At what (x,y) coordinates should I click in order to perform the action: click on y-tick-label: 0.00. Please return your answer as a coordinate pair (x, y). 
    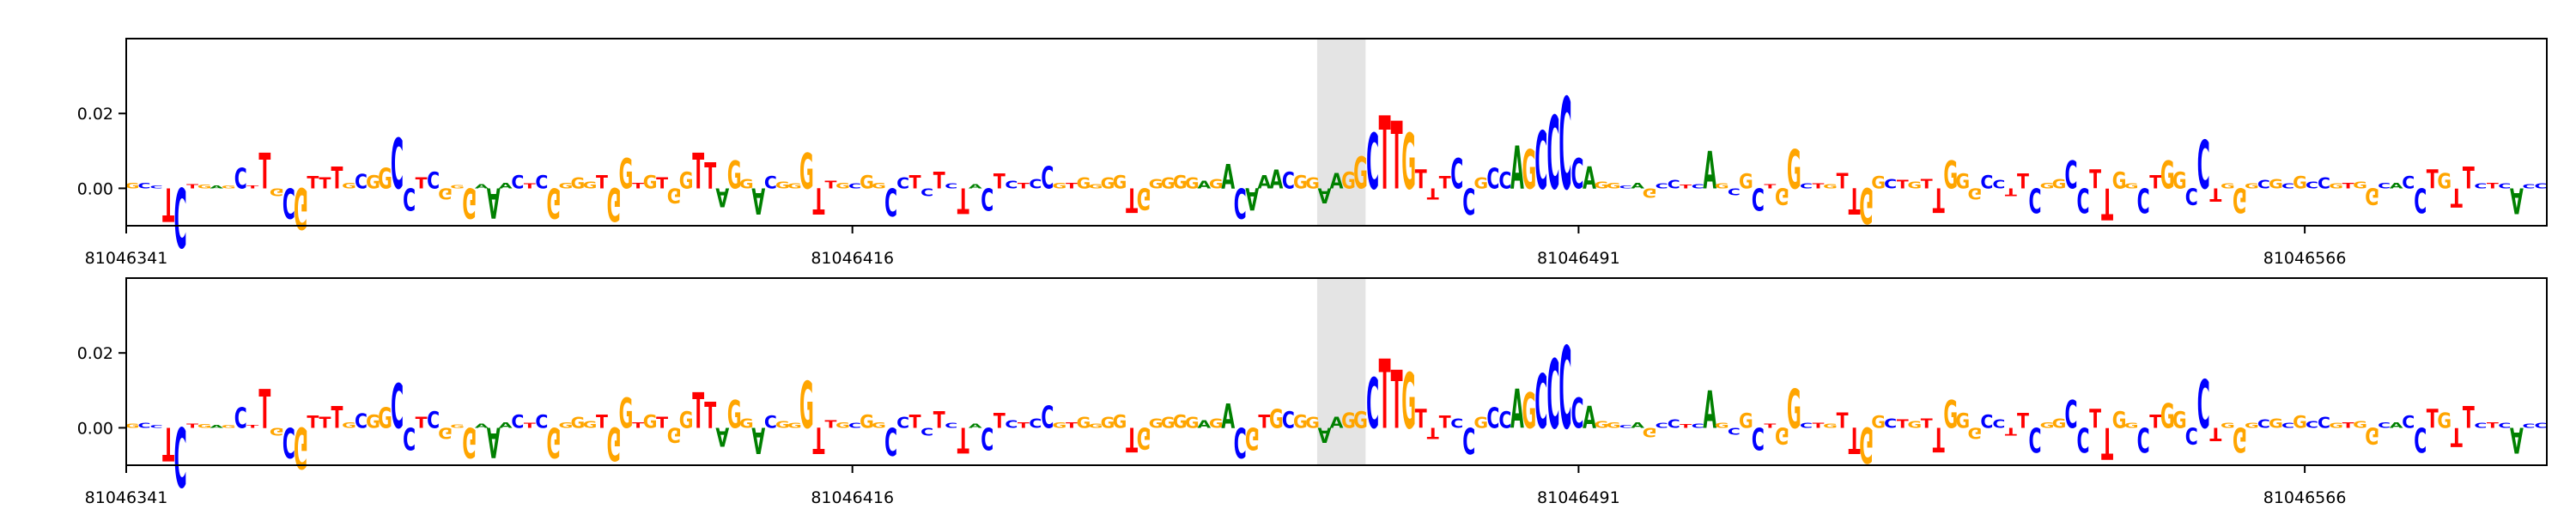
    Looking at the image, I should click on (95, 428).